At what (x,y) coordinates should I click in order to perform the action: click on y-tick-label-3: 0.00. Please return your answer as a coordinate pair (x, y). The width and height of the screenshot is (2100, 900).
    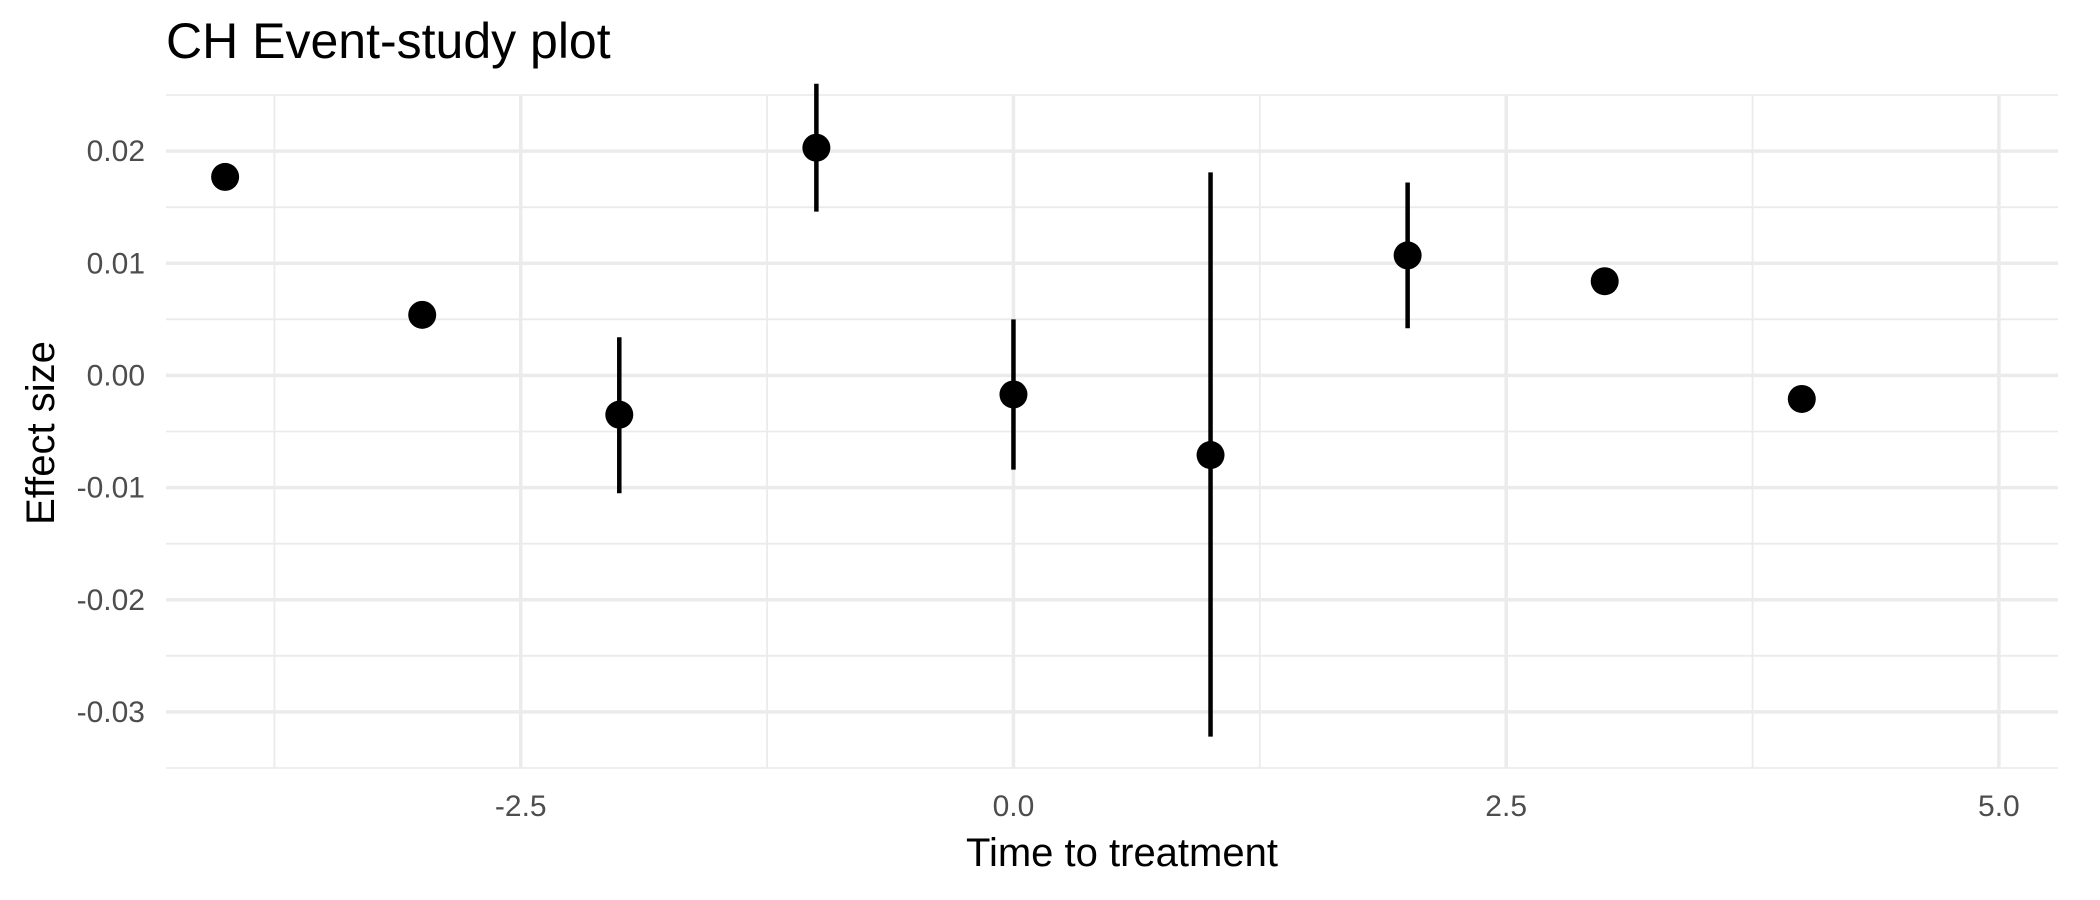
    Looking at the image, I should click on (116, 375).